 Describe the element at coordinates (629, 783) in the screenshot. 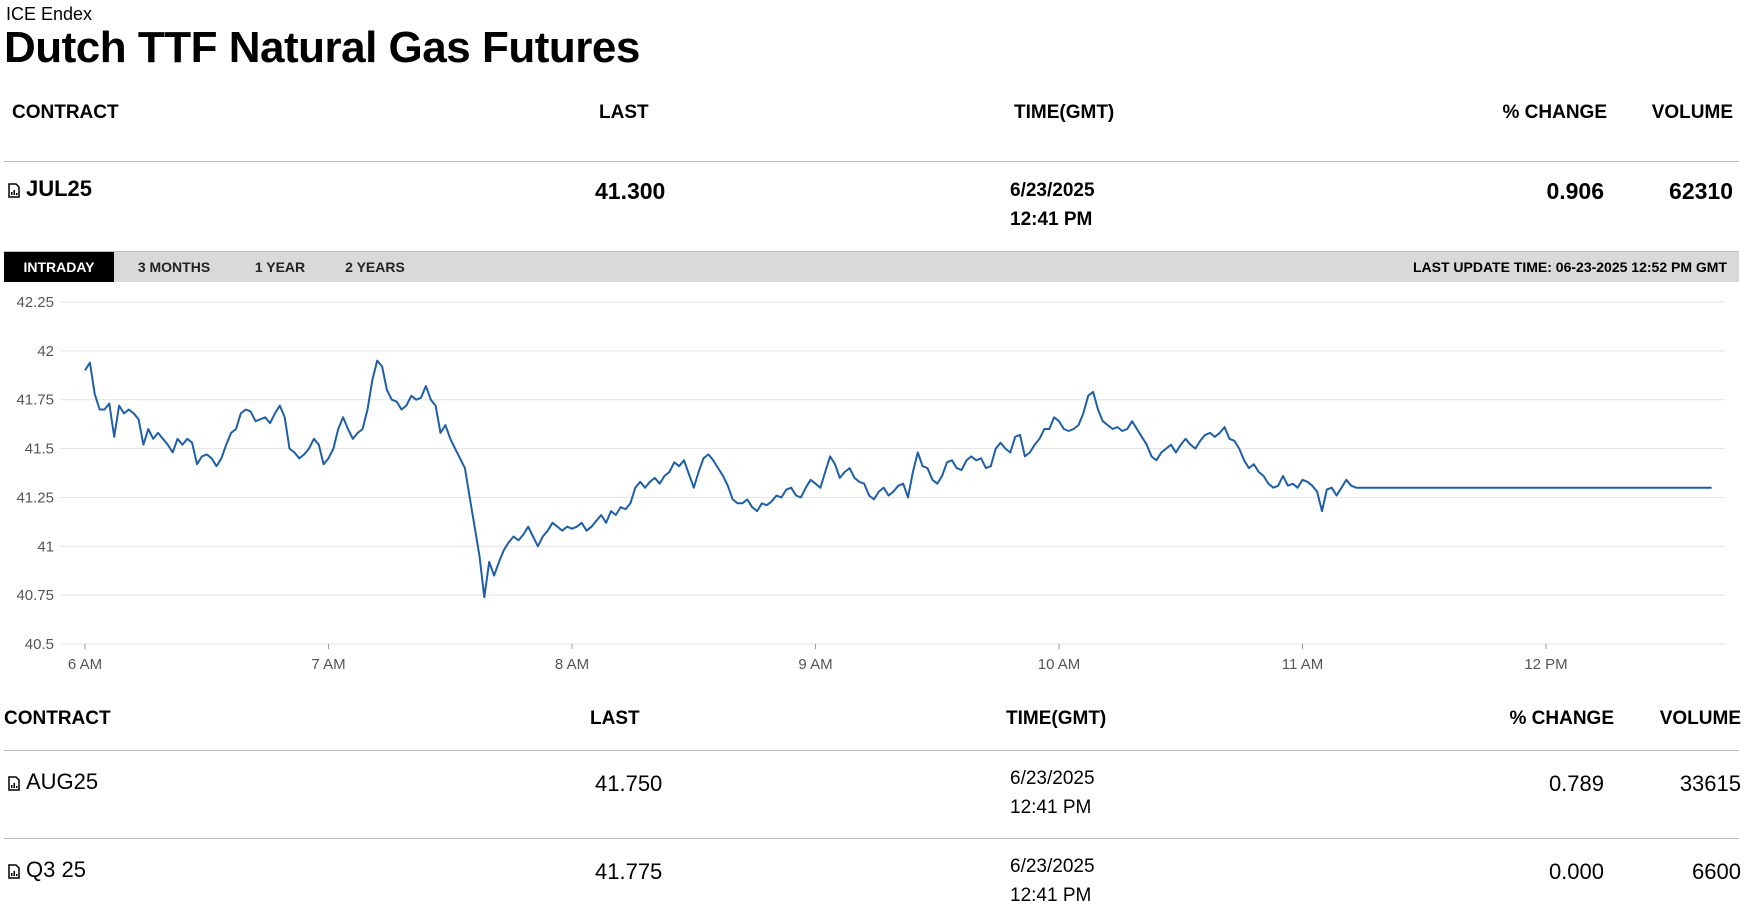

I see `last-price: 41.750` at that location.